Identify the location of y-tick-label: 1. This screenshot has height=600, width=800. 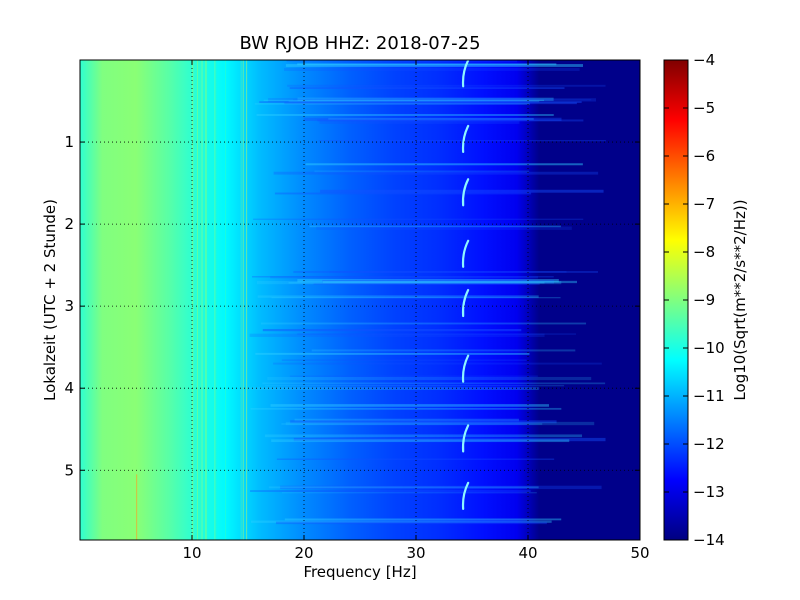
(69, 142).